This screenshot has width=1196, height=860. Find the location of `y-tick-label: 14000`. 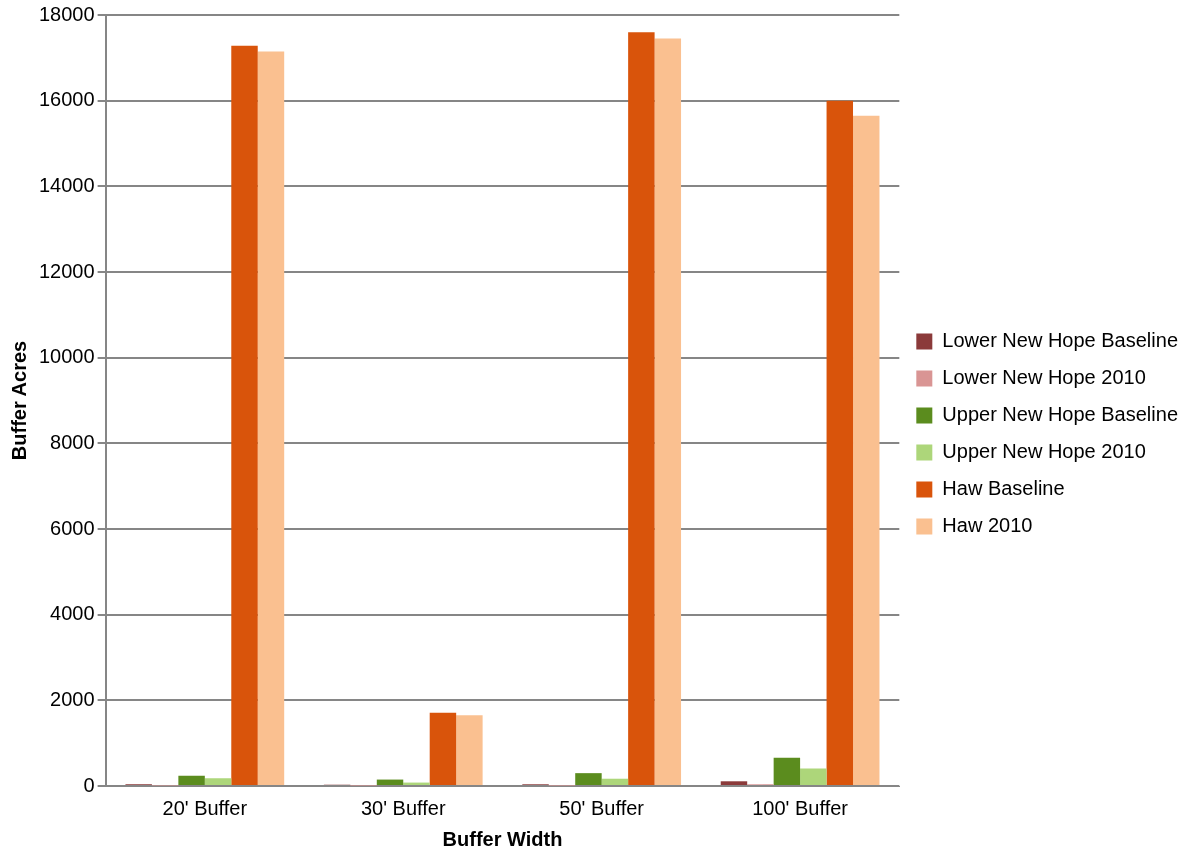

y-tick-label: 14000 is located at coordinates (66, 184).